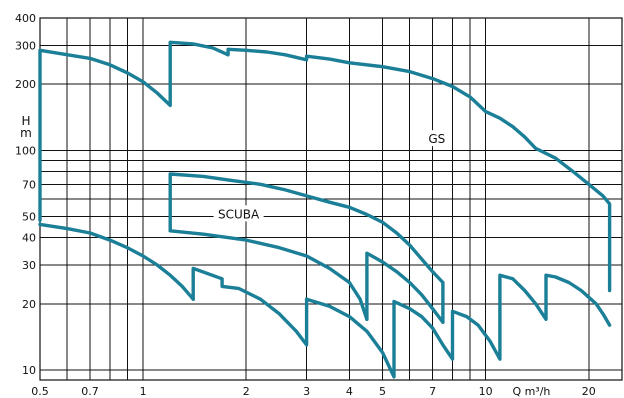 The width and height of the screenshot is (624, 398). I want to click on y-tick-label: 400, so click(25, 18).